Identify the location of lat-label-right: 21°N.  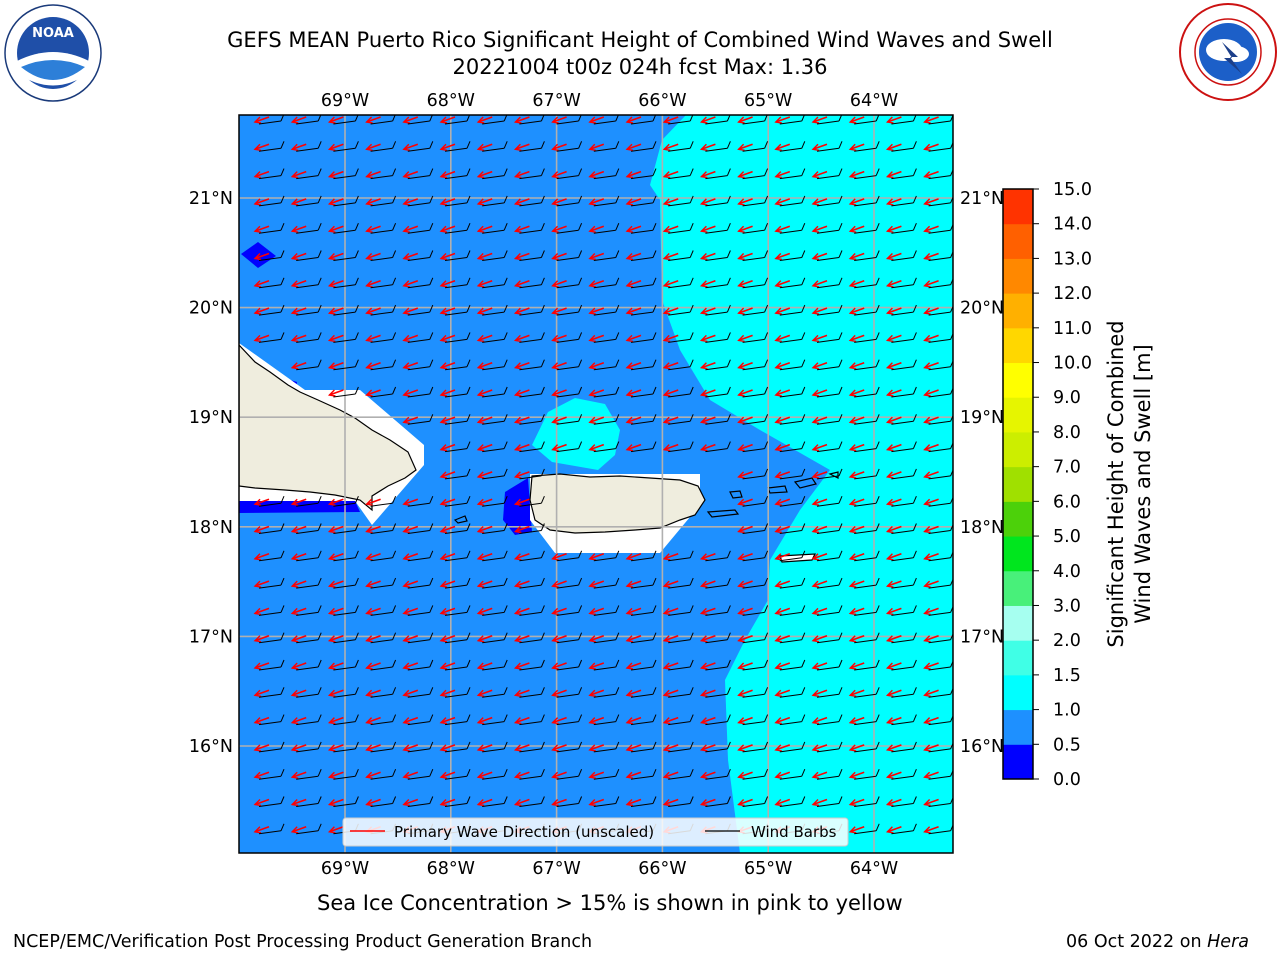
(982, 199).